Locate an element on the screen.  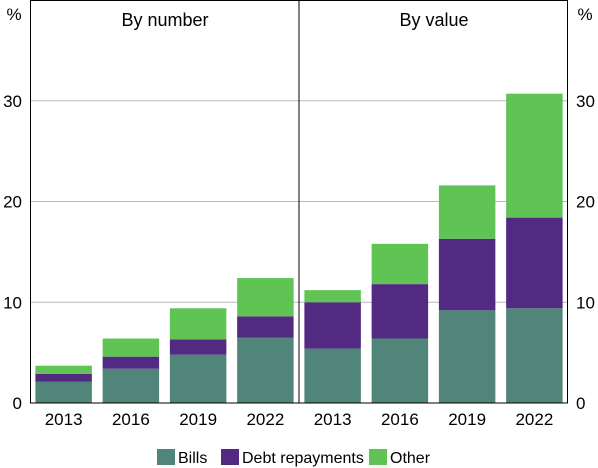
y-tick-label-right: 0 is located at coordinates (580, 403).